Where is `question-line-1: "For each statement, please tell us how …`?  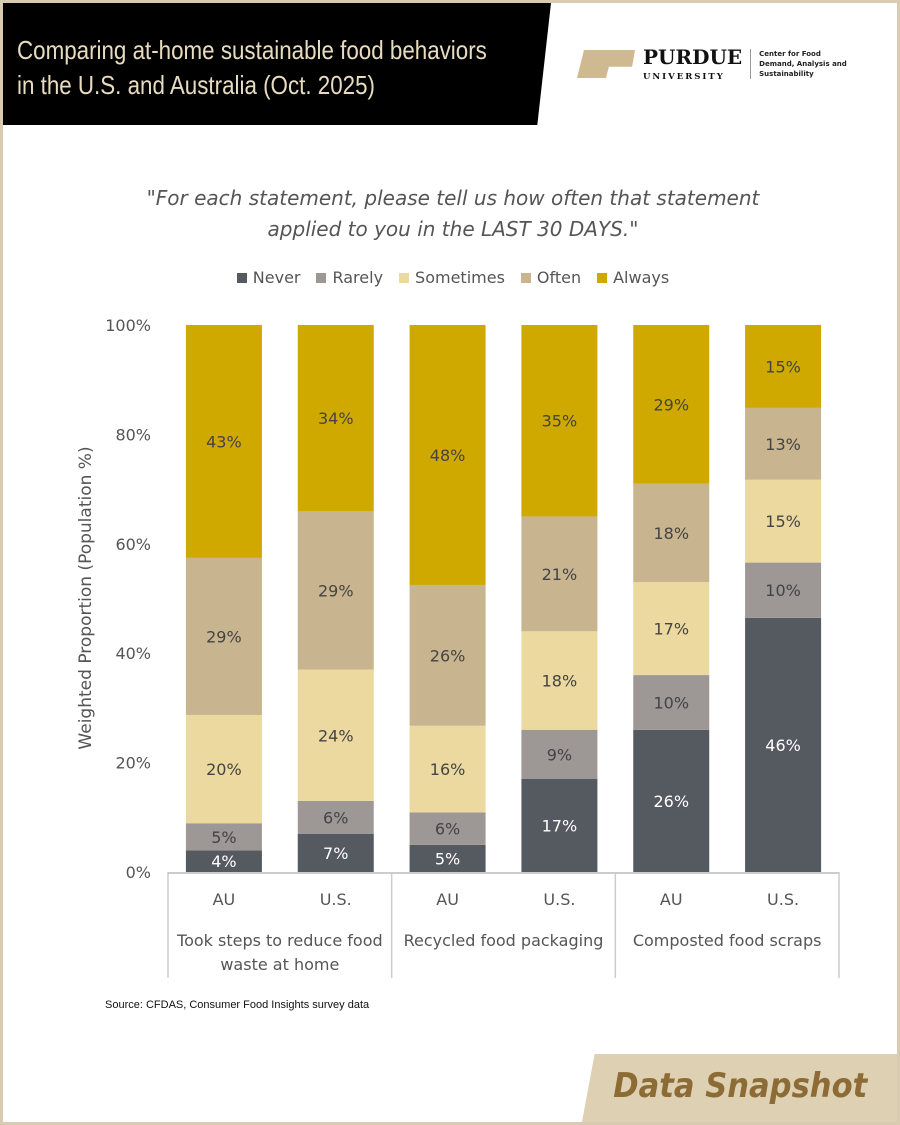
question-line-1: "For each statement, please tell us how … is located at coordinates (453, 198).